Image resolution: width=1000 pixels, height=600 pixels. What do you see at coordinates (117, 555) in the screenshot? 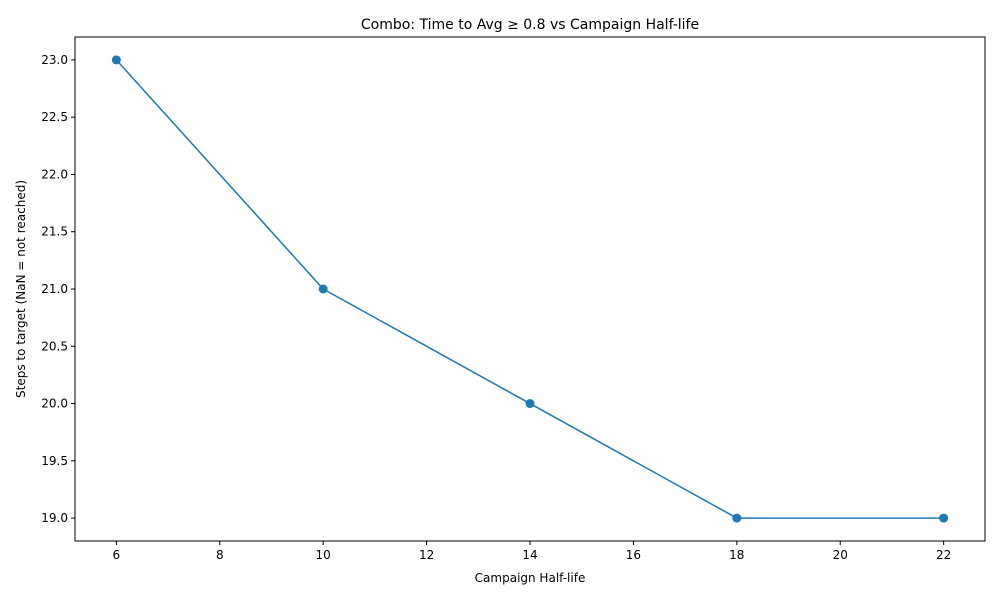
I see `x-tick-label: 6` at bounding box center [117, 555].